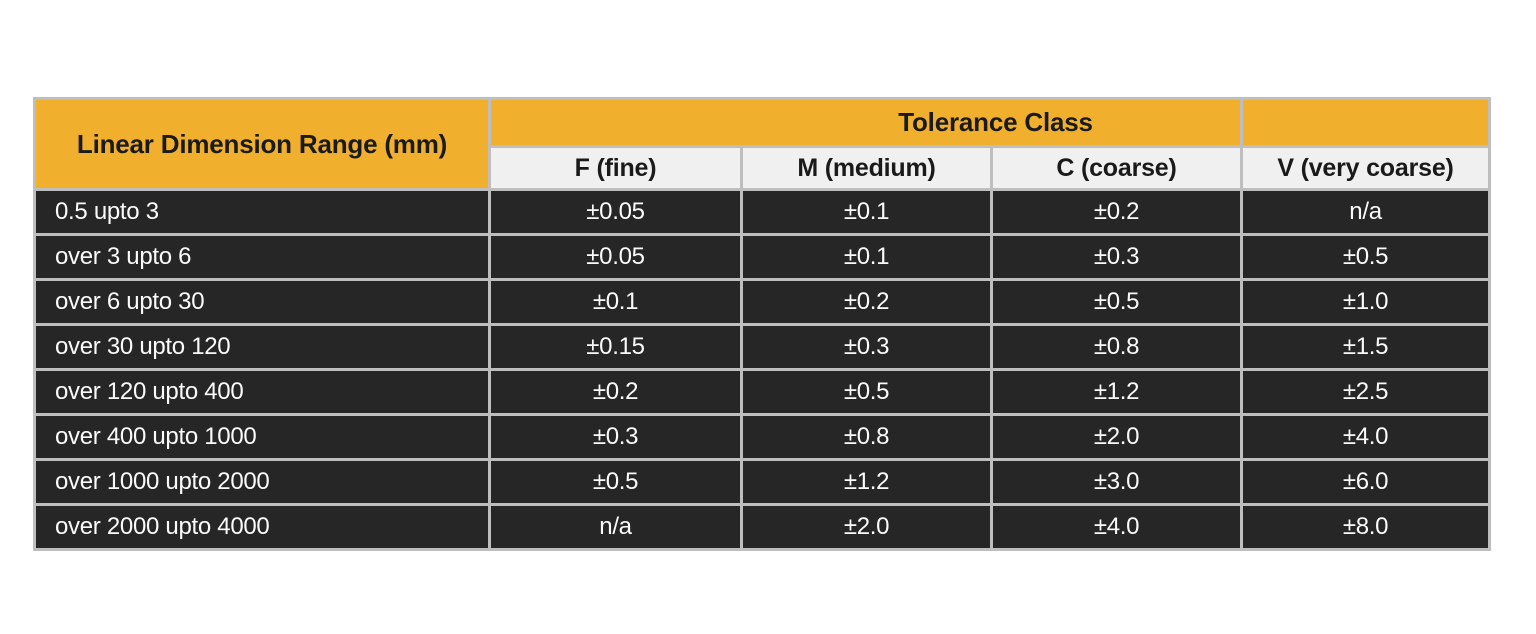 The height and width of the screenshot is (634, 1536). Describe the element at coordinates (262, 482) in the screenshot. I see `range-cell: over 1000 upto 2000` at that location.